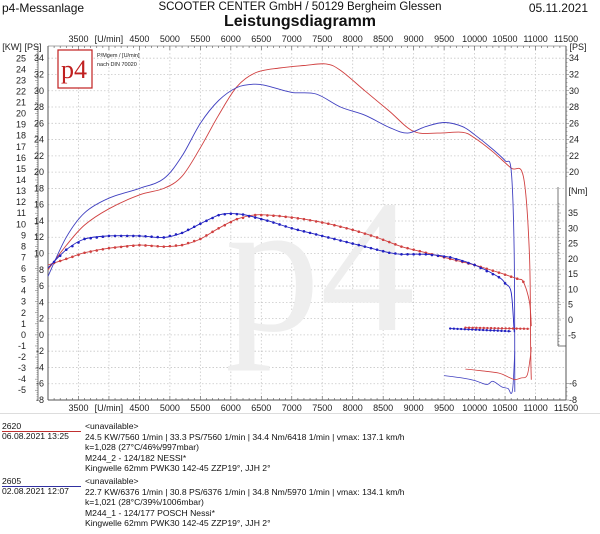 This screenshot has height=534, width=600. What do you see at coordinates (39, 156) in the screenshot?
I see `ps-tick-label: 22` at bounding box center [39, 156].